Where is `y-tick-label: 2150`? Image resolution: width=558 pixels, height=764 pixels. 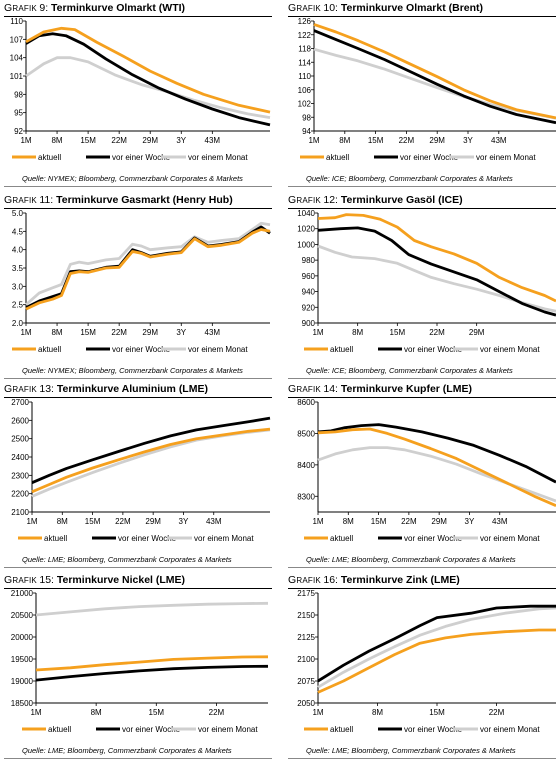 y-tick-label: 2150 is located at coordinates (306, 615).